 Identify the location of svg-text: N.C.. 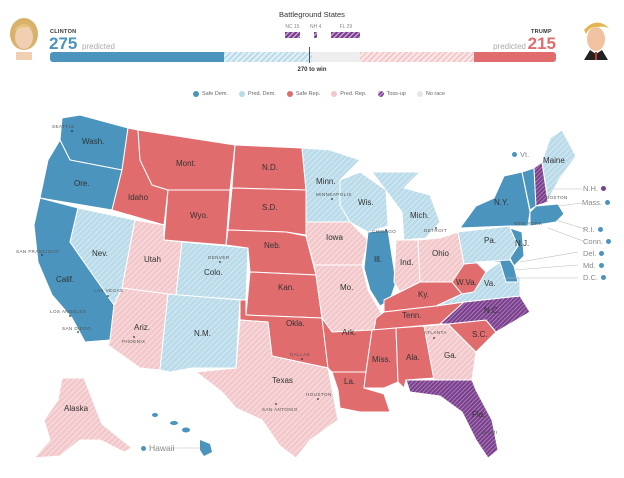
(492, 310).